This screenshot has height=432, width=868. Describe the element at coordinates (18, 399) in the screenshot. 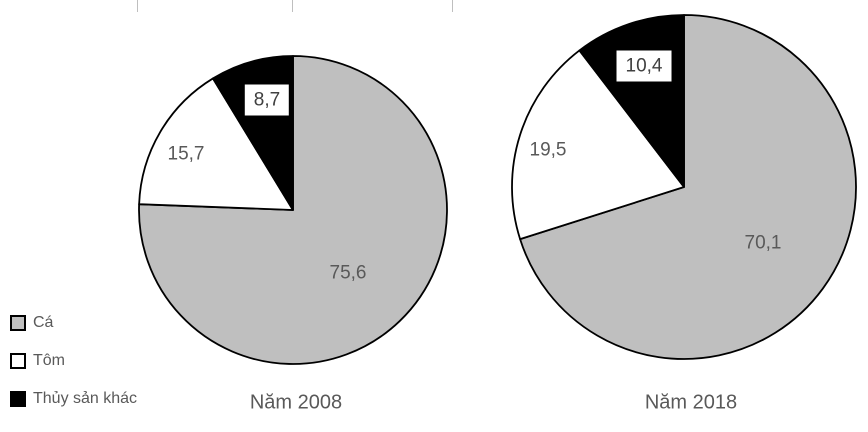

I see `legend-swatch-khac` at that location.